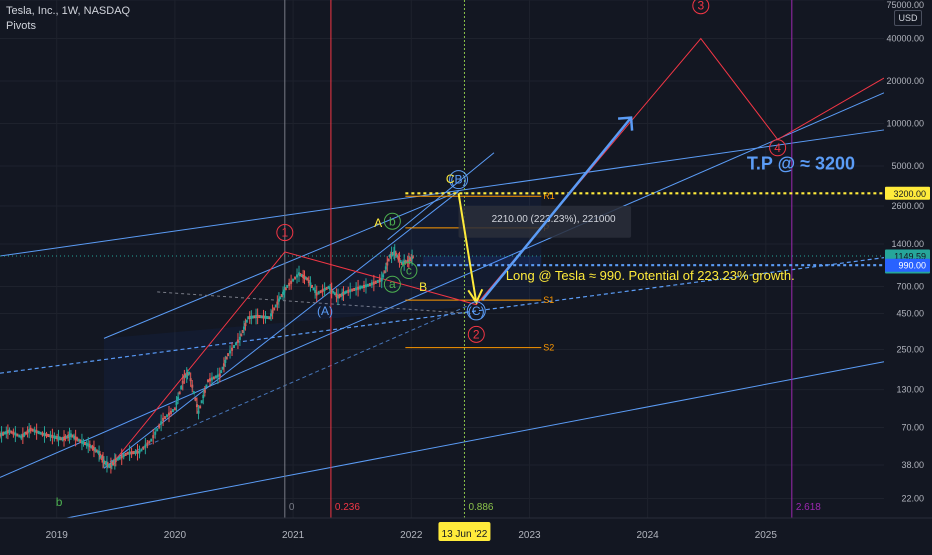 Image resolution: width=932 pixels, height=555 pixels. Describe the element at coordinates (68, 11) in the screenshot. I see `symbol-title: Tesla, Inc., 1W, NASDAQ` at that location.